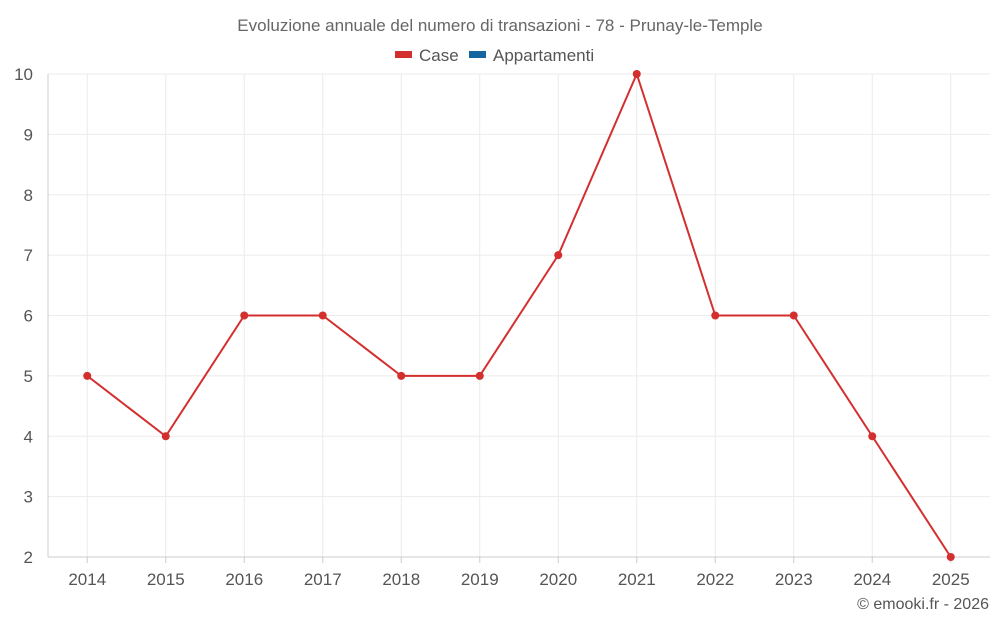  Describe the element at coordinates (28, 376) in the screenshot. I see `y-tick-label: 5` at that location.